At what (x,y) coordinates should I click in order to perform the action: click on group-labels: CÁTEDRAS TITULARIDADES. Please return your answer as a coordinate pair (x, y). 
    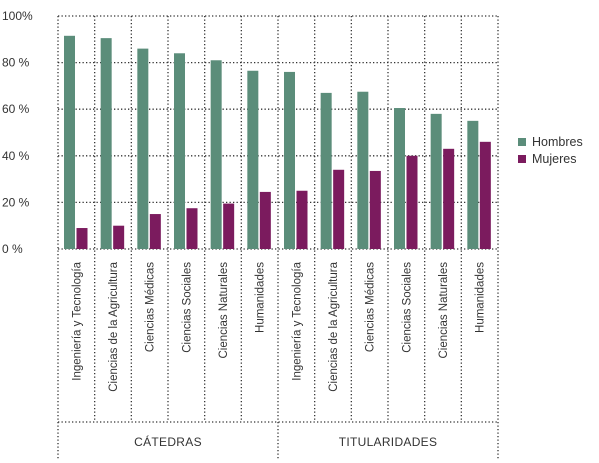
    Looking at the image, I should click on (285, 441).